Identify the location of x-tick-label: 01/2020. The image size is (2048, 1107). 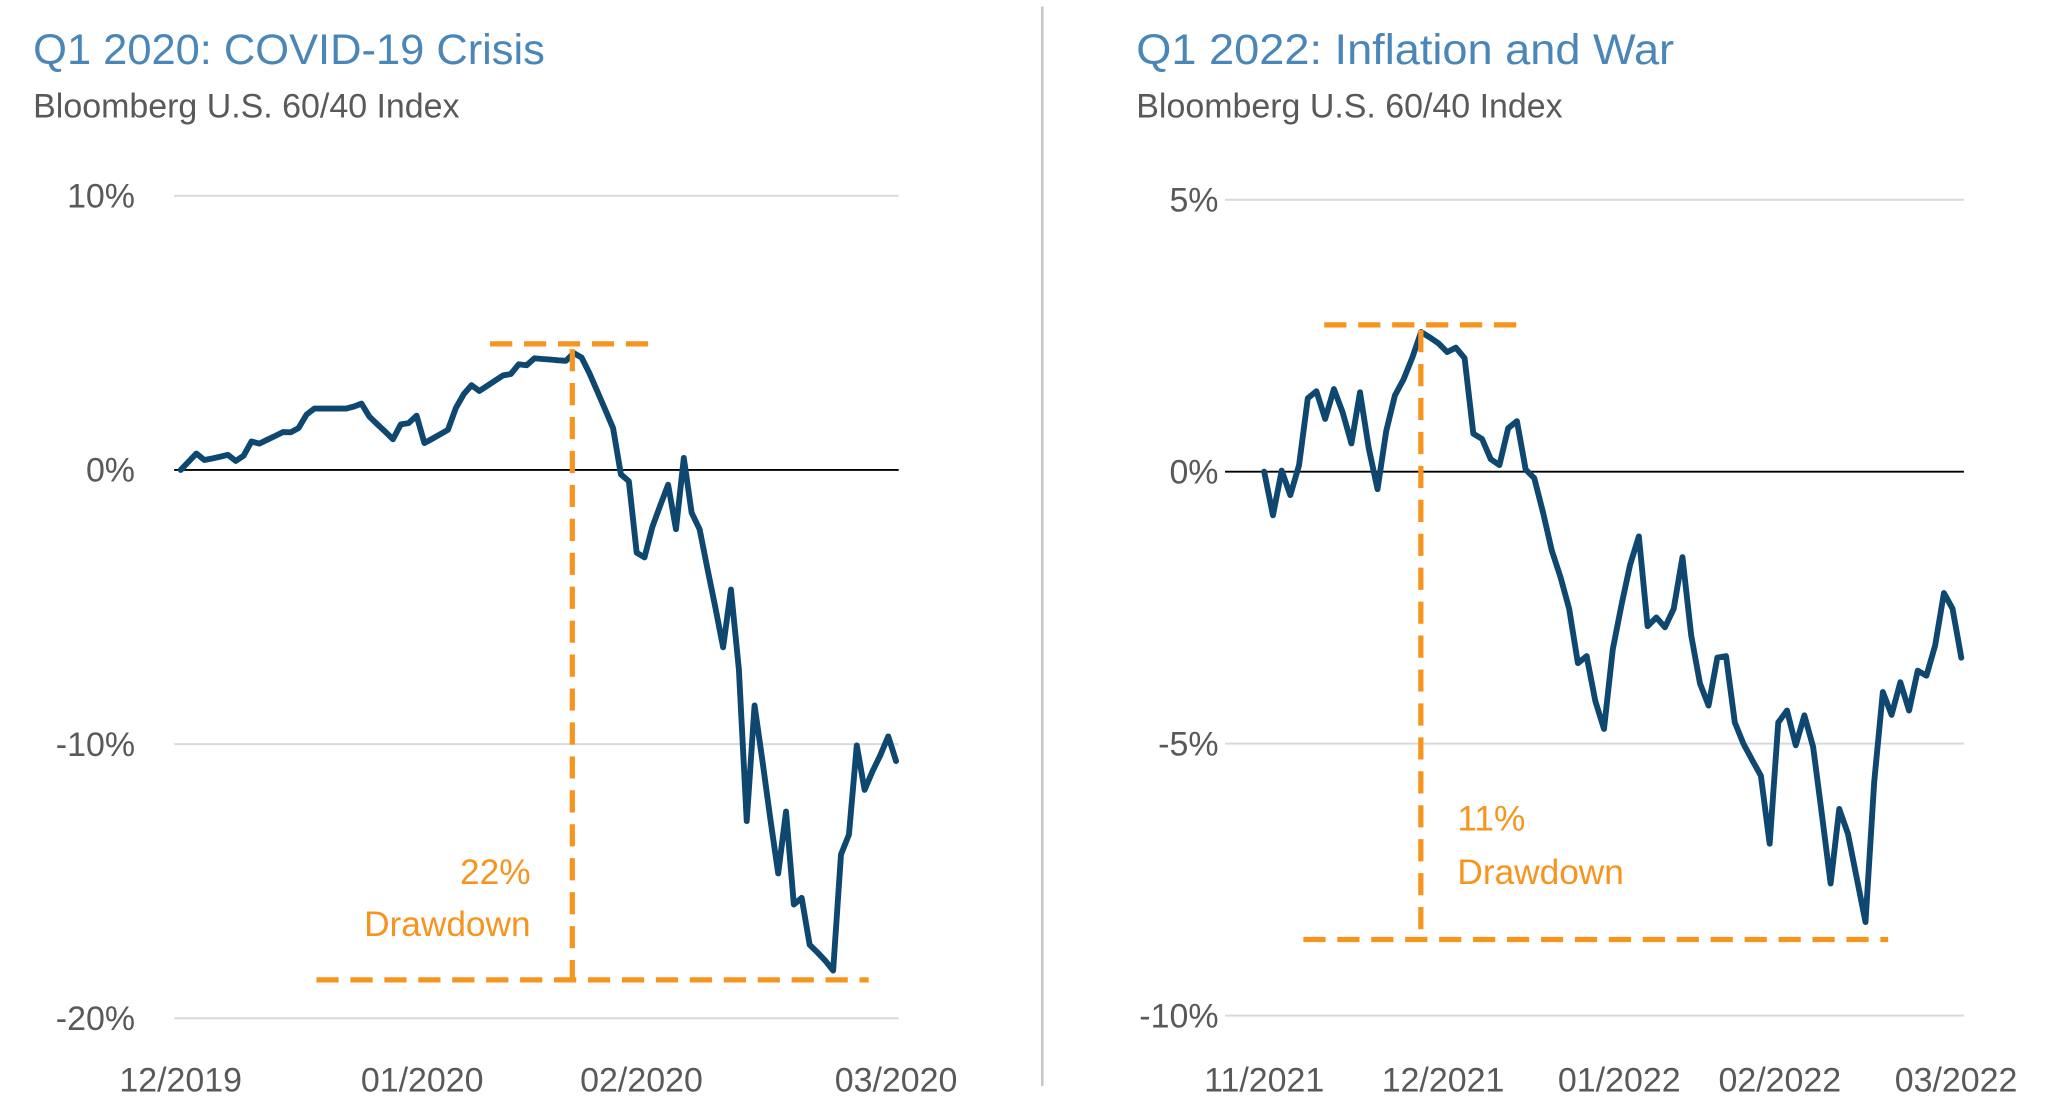
(422, 1080).